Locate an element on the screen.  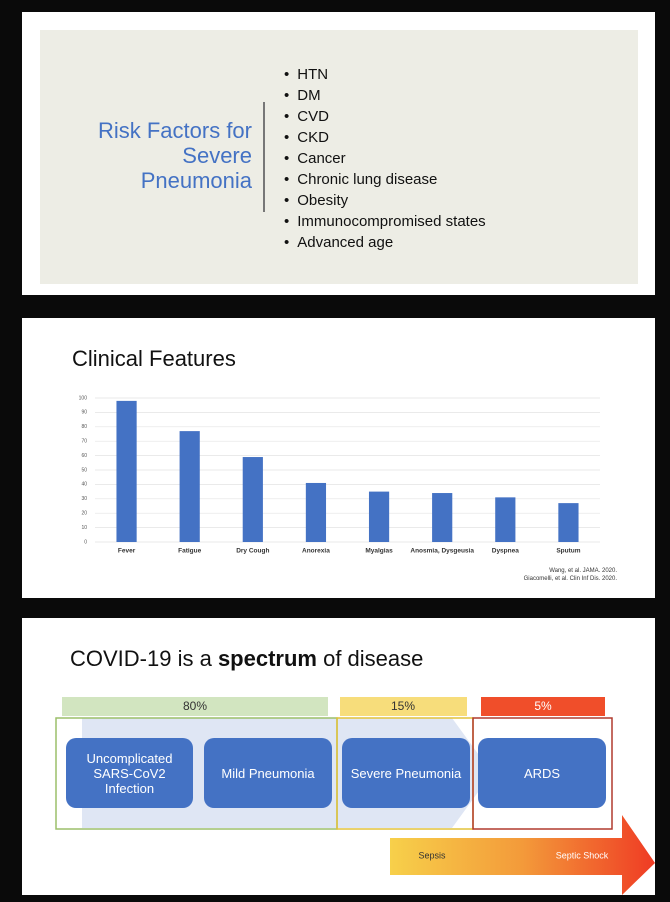
group-outline is located at coordinates (542, 773).